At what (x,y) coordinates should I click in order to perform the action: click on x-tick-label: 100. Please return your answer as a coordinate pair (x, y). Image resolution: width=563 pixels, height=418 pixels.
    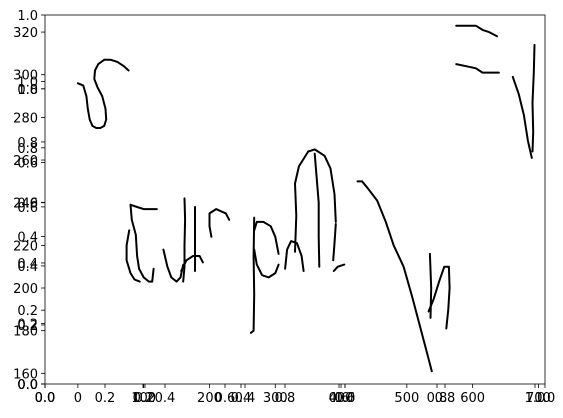
    Looking at the image, I should click on (143, 398).